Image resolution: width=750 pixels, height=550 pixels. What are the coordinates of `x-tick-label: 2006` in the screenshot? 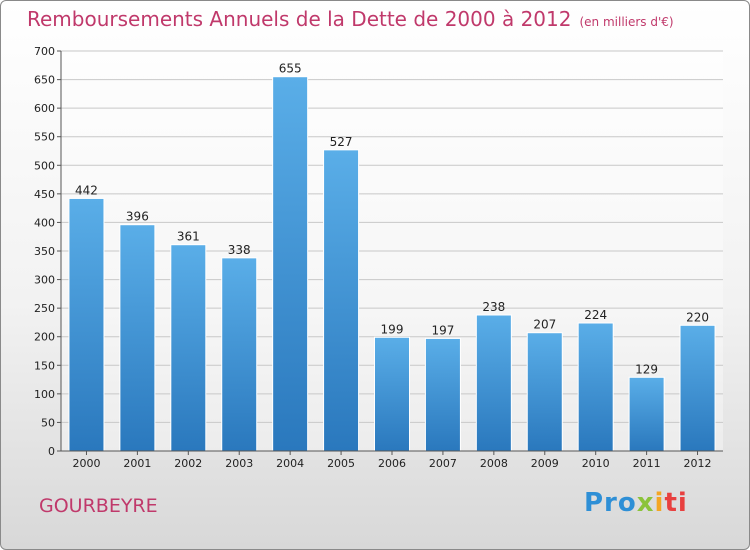 It's located at (392, 463).